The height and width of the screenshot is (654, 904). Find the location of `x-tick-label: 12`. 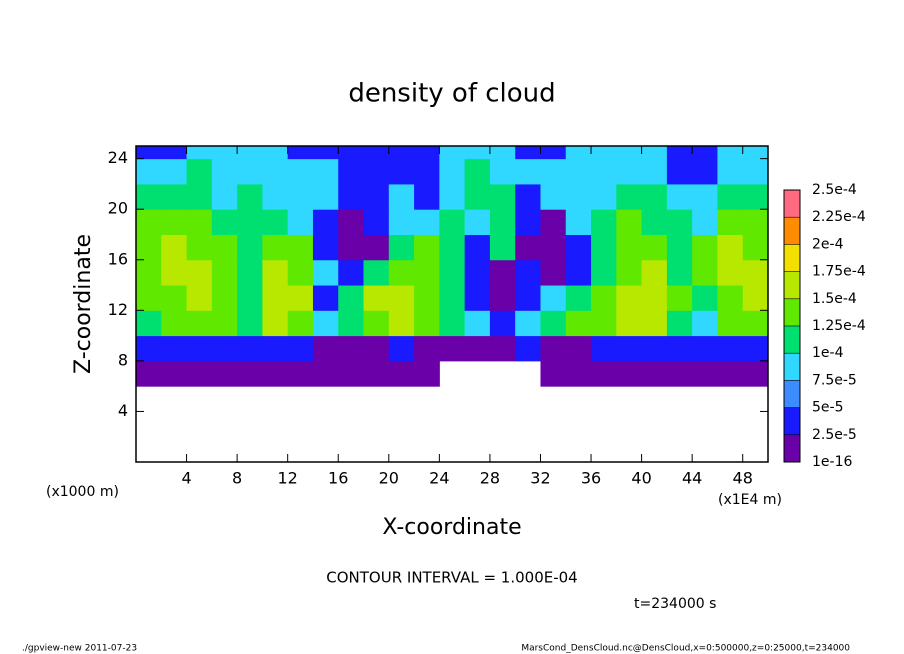

x-tick-label: 12 is located at coordinates (288, 478).